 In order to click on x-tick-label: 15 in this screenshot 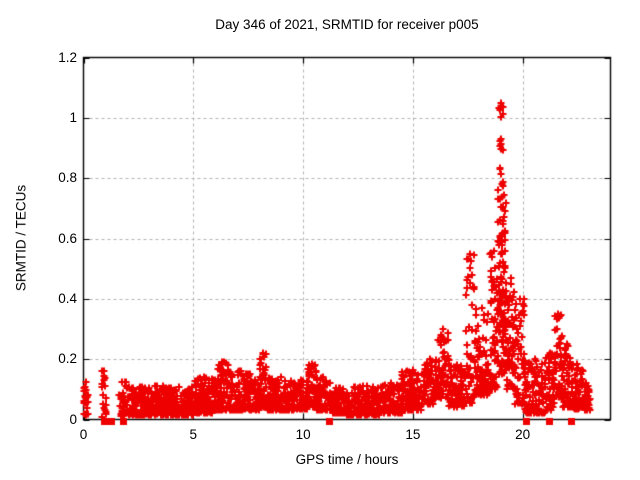, I will do `click(413, 434)`.